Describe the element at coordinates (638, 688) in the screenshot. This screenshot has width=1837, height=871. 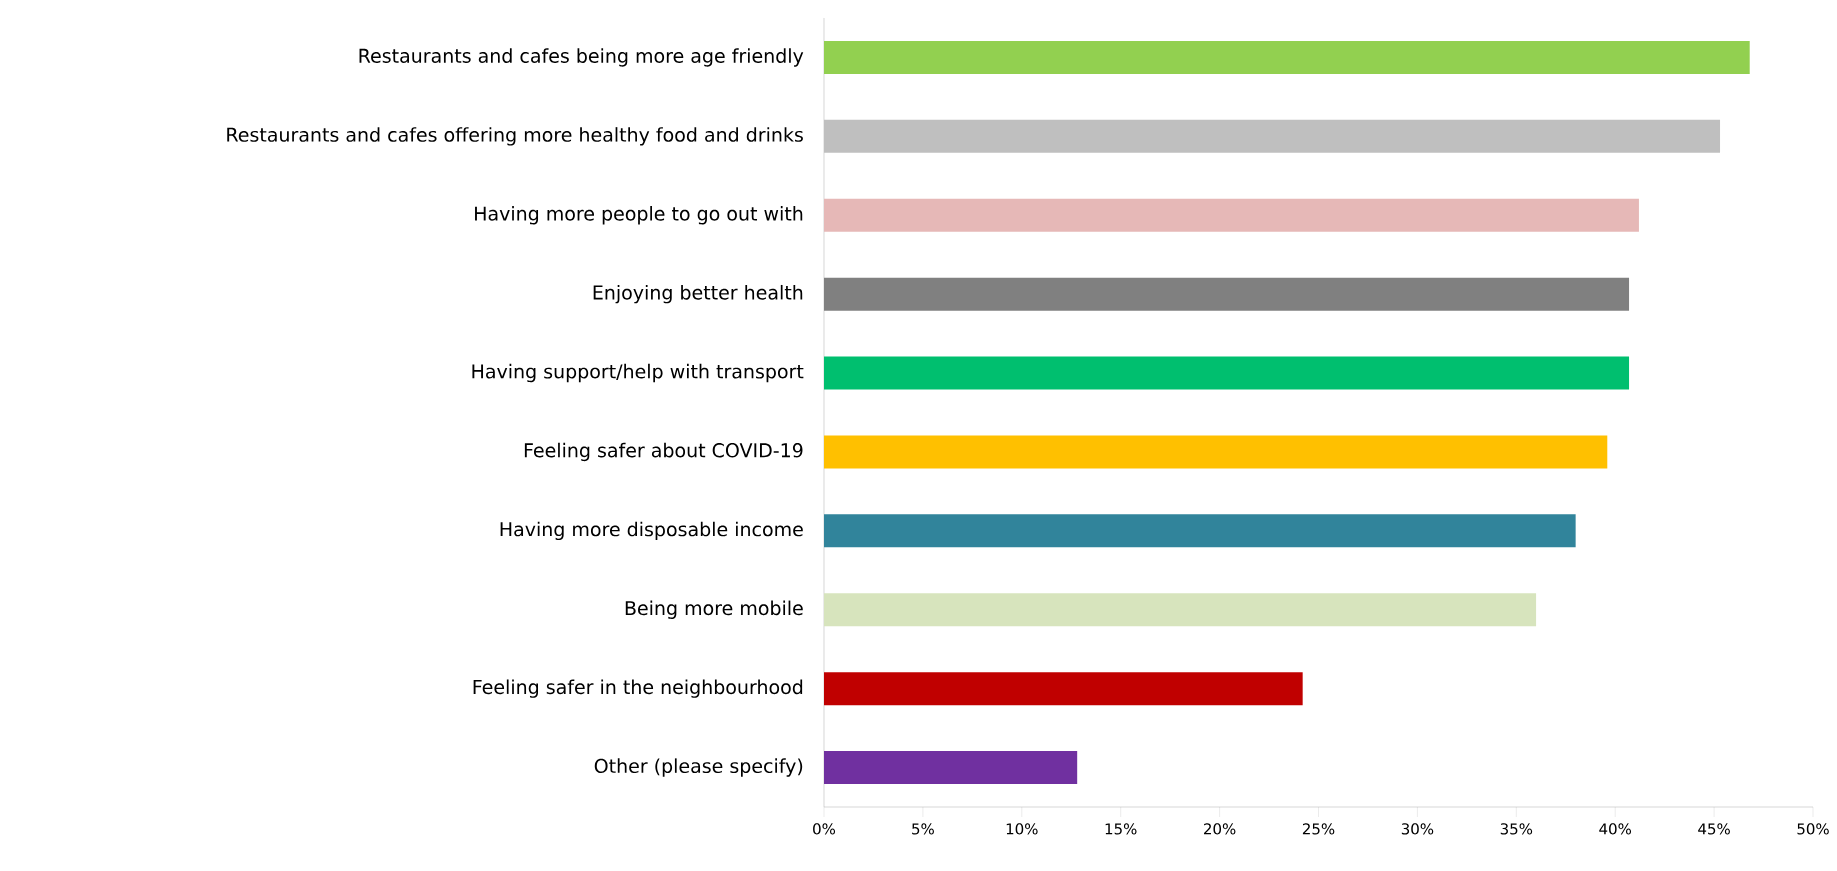
I see `y-tick-label: Feeling safer in the neighbourhood` at that location.